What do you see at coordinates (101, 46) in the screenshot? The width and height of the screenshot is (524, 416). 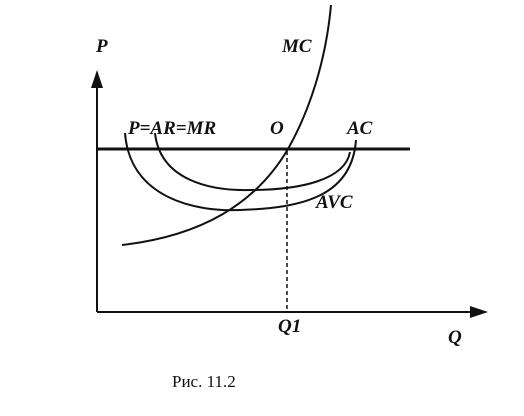 I see `y-axis-label: P` at bounding box center [101, 46].